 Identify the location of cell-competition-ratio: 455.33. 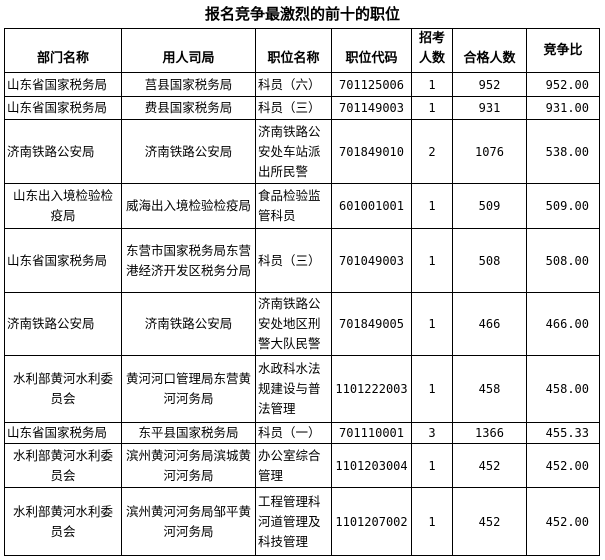
(563, 433).